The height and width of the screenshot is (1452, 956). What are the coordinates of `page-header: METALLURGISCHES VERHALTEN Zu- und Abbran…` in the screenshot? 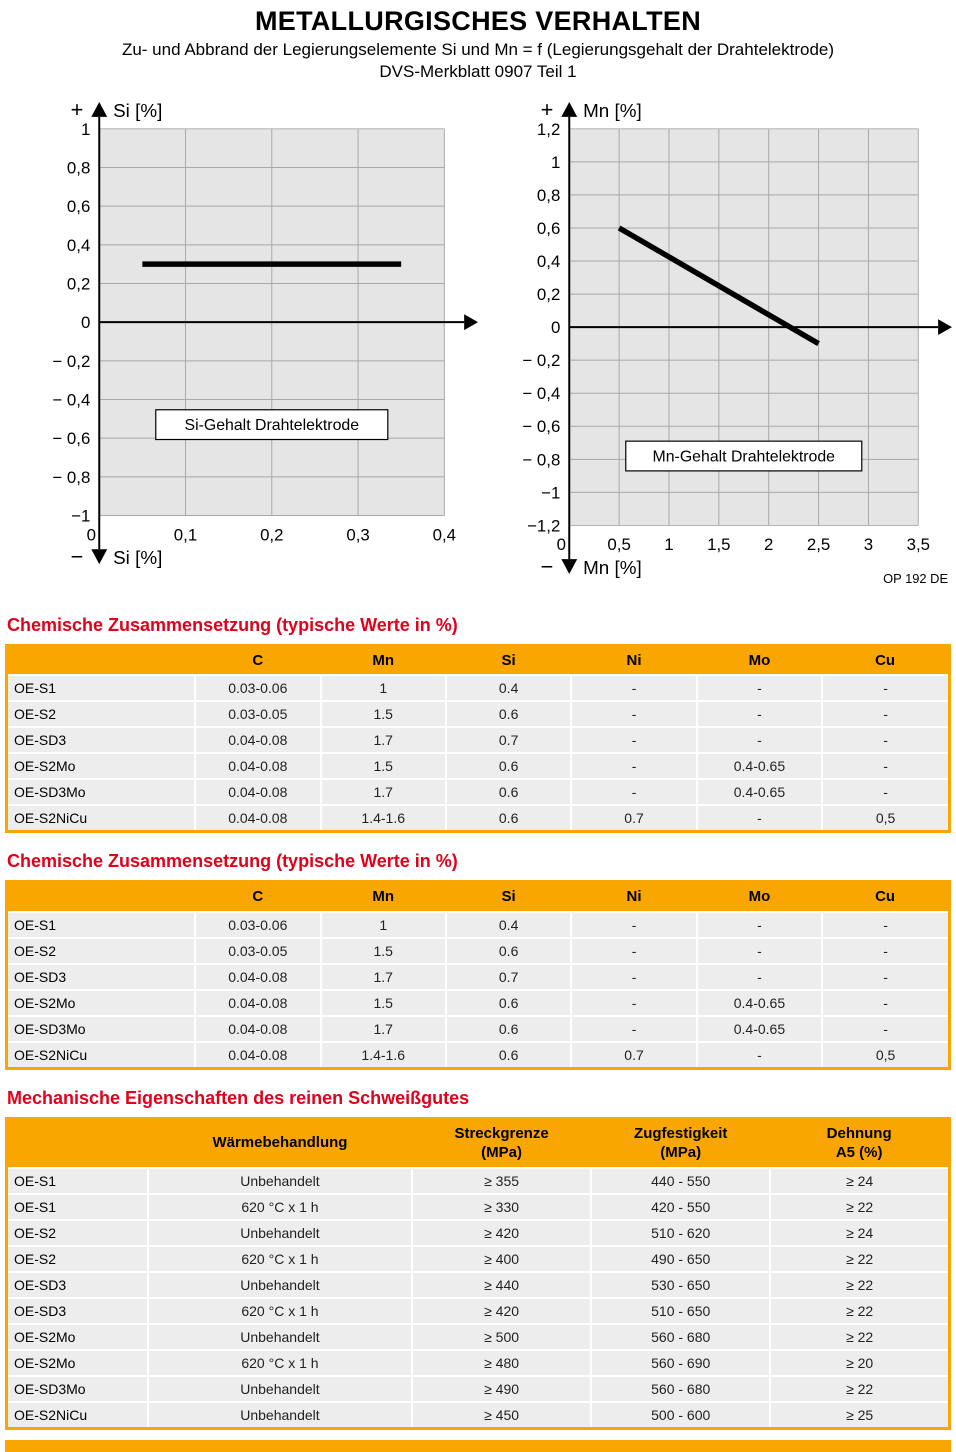 It's located at (478, 41).